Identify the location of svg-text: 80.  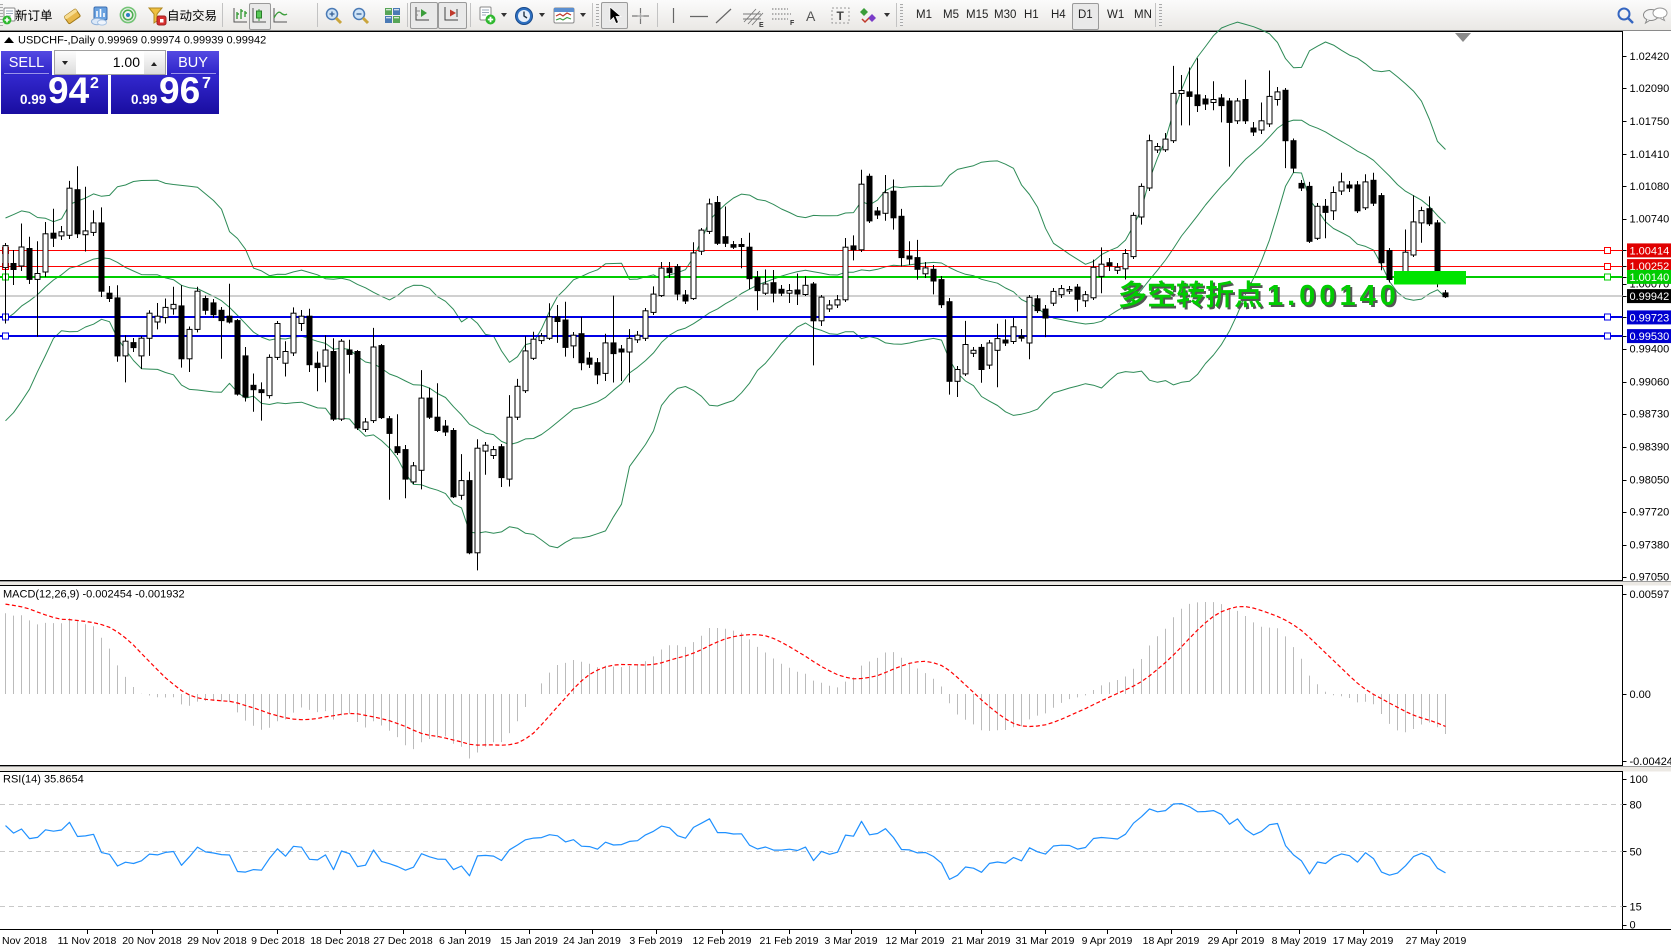
(1636, 805).